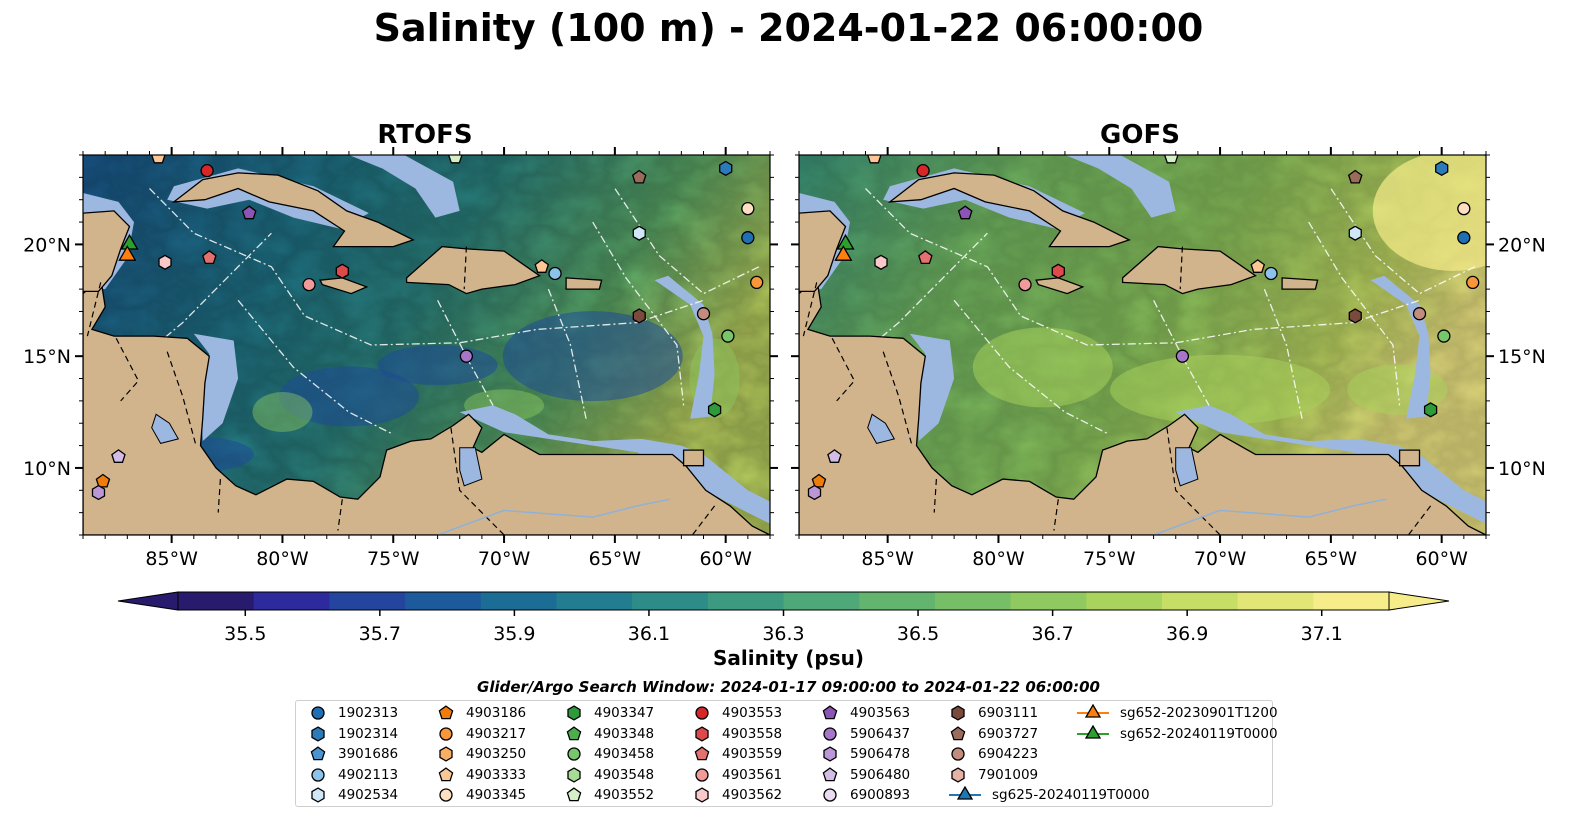 The height and width of the screenshot is (826, 1577). Describe the element at coordinates (887, 559) in the screenshot. I see `lon-tick-label: 85°W` at that location.